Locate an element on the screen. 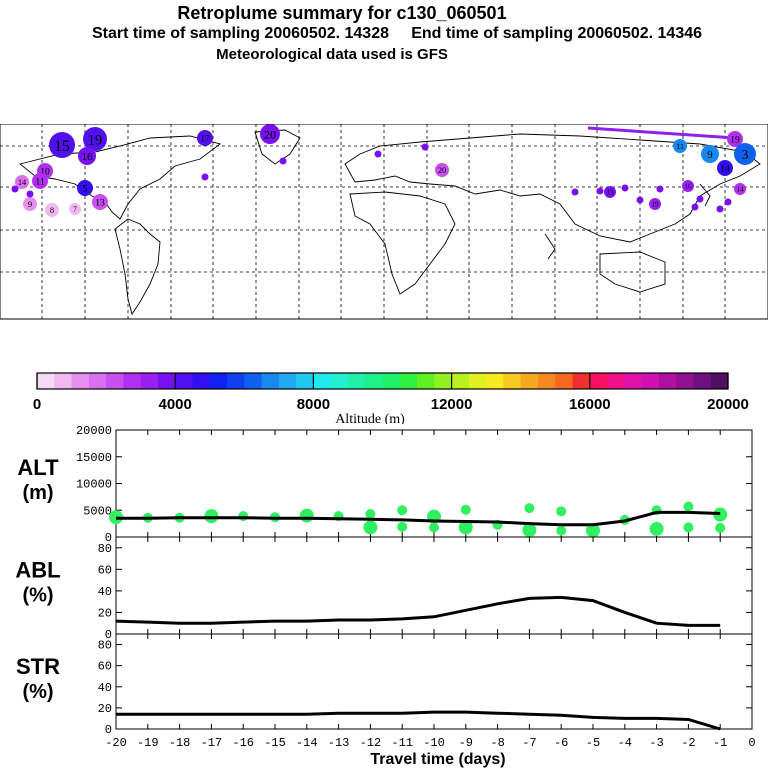 Image resolution: width=768 pixels, height=768 pixels. y-tick-label: 80 is located at coordinates (105, 646).